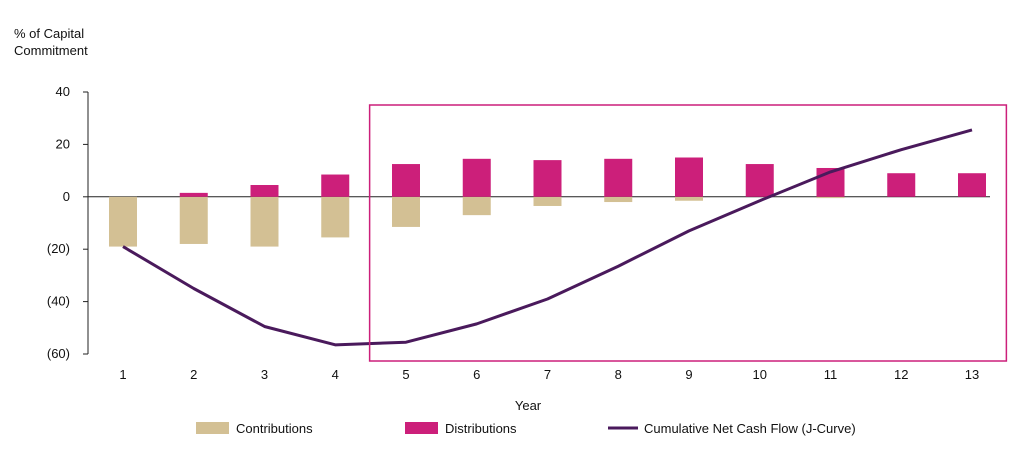 Image resolution: width=1024 pixels, height=464 pixels. What do you see at coordinates (618, 374) in the screenshot?
I see `x-tick-label: 8` at bounding box center [618, 374].